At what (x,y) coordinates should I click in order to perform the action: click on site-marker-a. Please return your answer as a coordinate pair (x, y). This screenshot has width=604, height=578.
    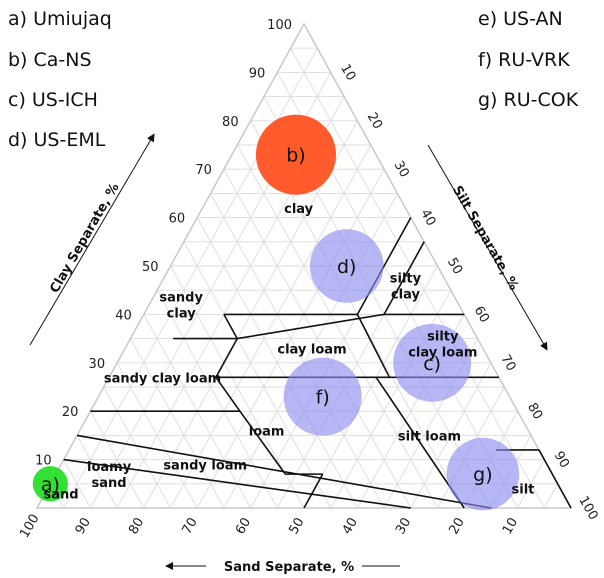
    Looking at the image, I should click on (50, 484).